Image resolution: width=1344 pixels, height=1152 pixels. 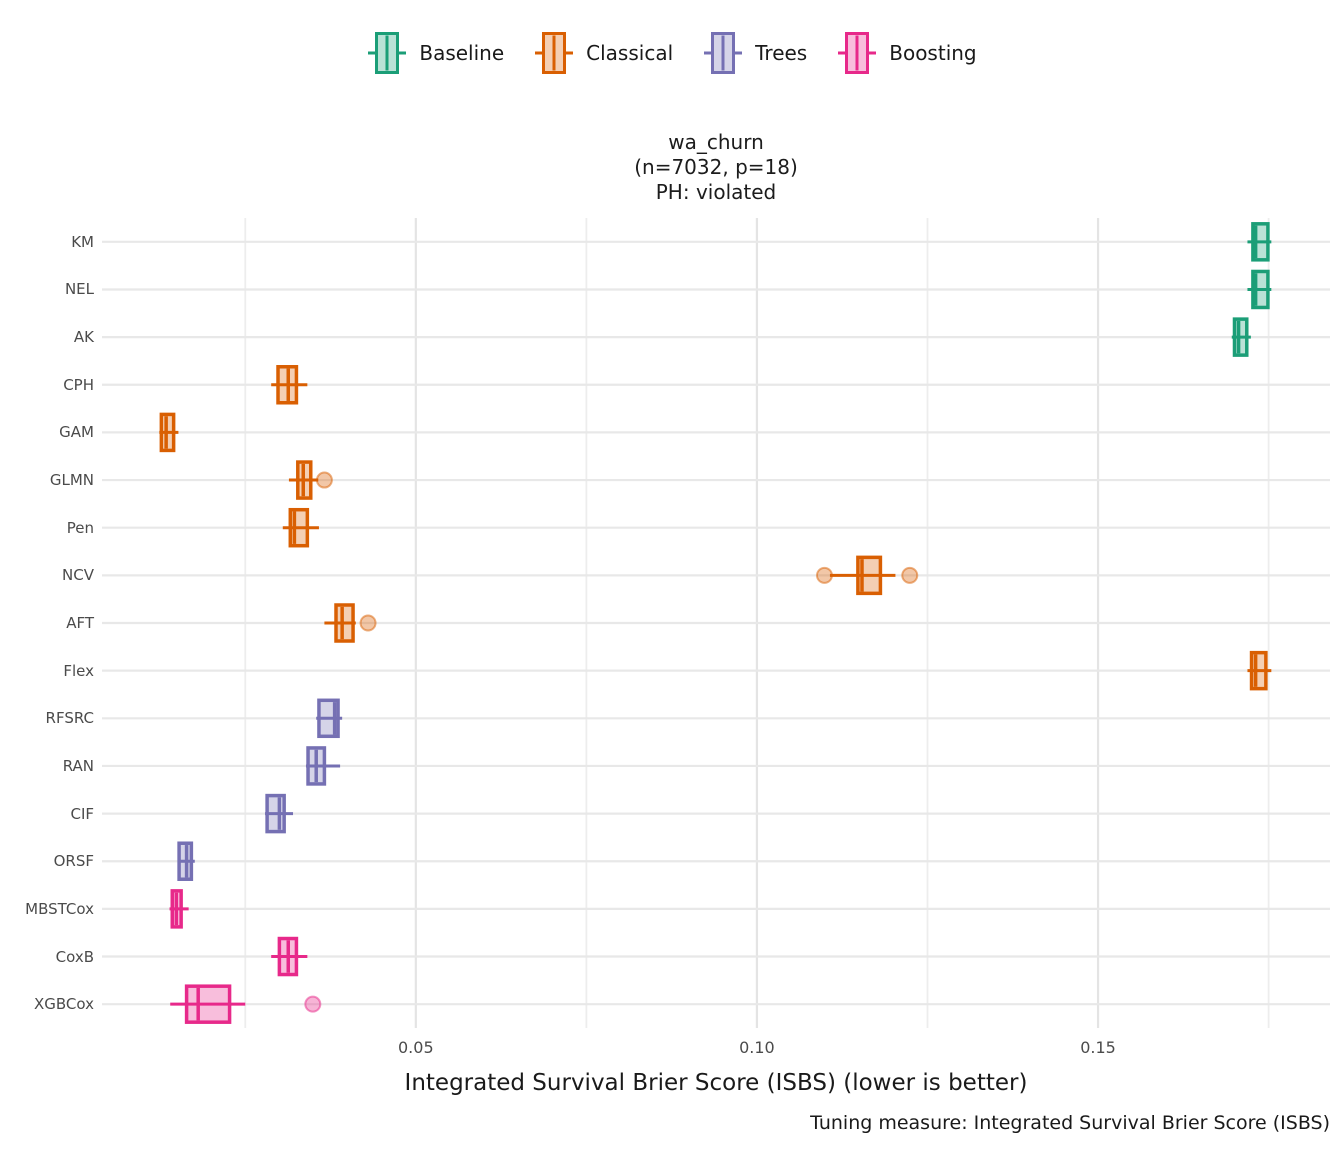 What do you see at coordinates (208, 1004) in the screenshot?
I see `box-XGBCox` at bounding box center [208, 1004].